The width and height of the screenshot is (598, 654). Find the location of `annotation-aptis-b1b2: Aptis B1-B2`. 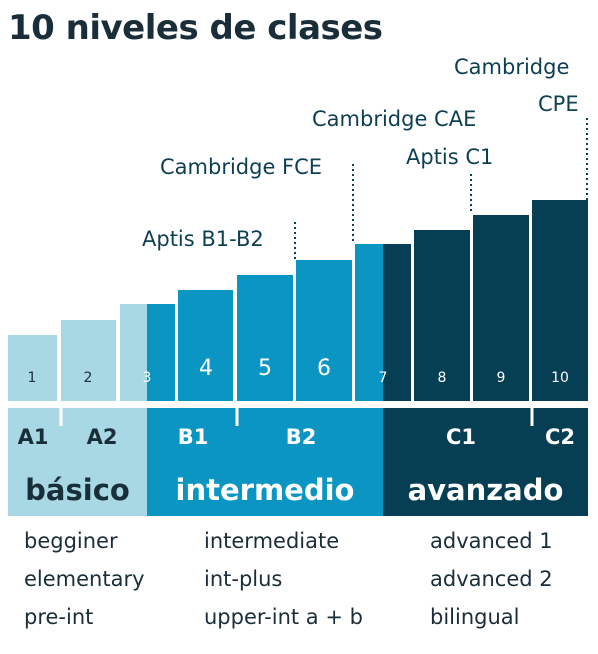

annotation-aptis-b1b2: Aptis B1-B2 is located at coordinates (203, 239).